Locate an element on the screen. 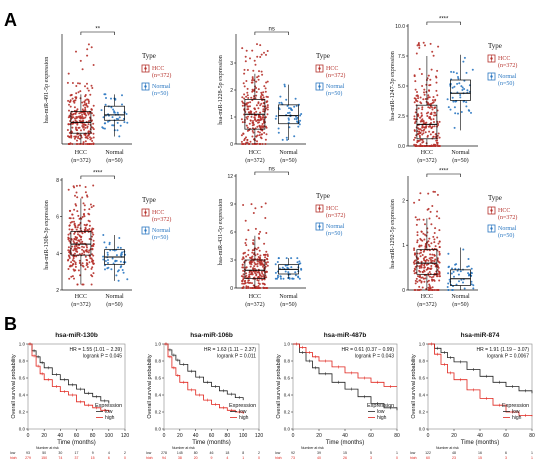  legend-entry-label: low is located at coordinates (516, 412).